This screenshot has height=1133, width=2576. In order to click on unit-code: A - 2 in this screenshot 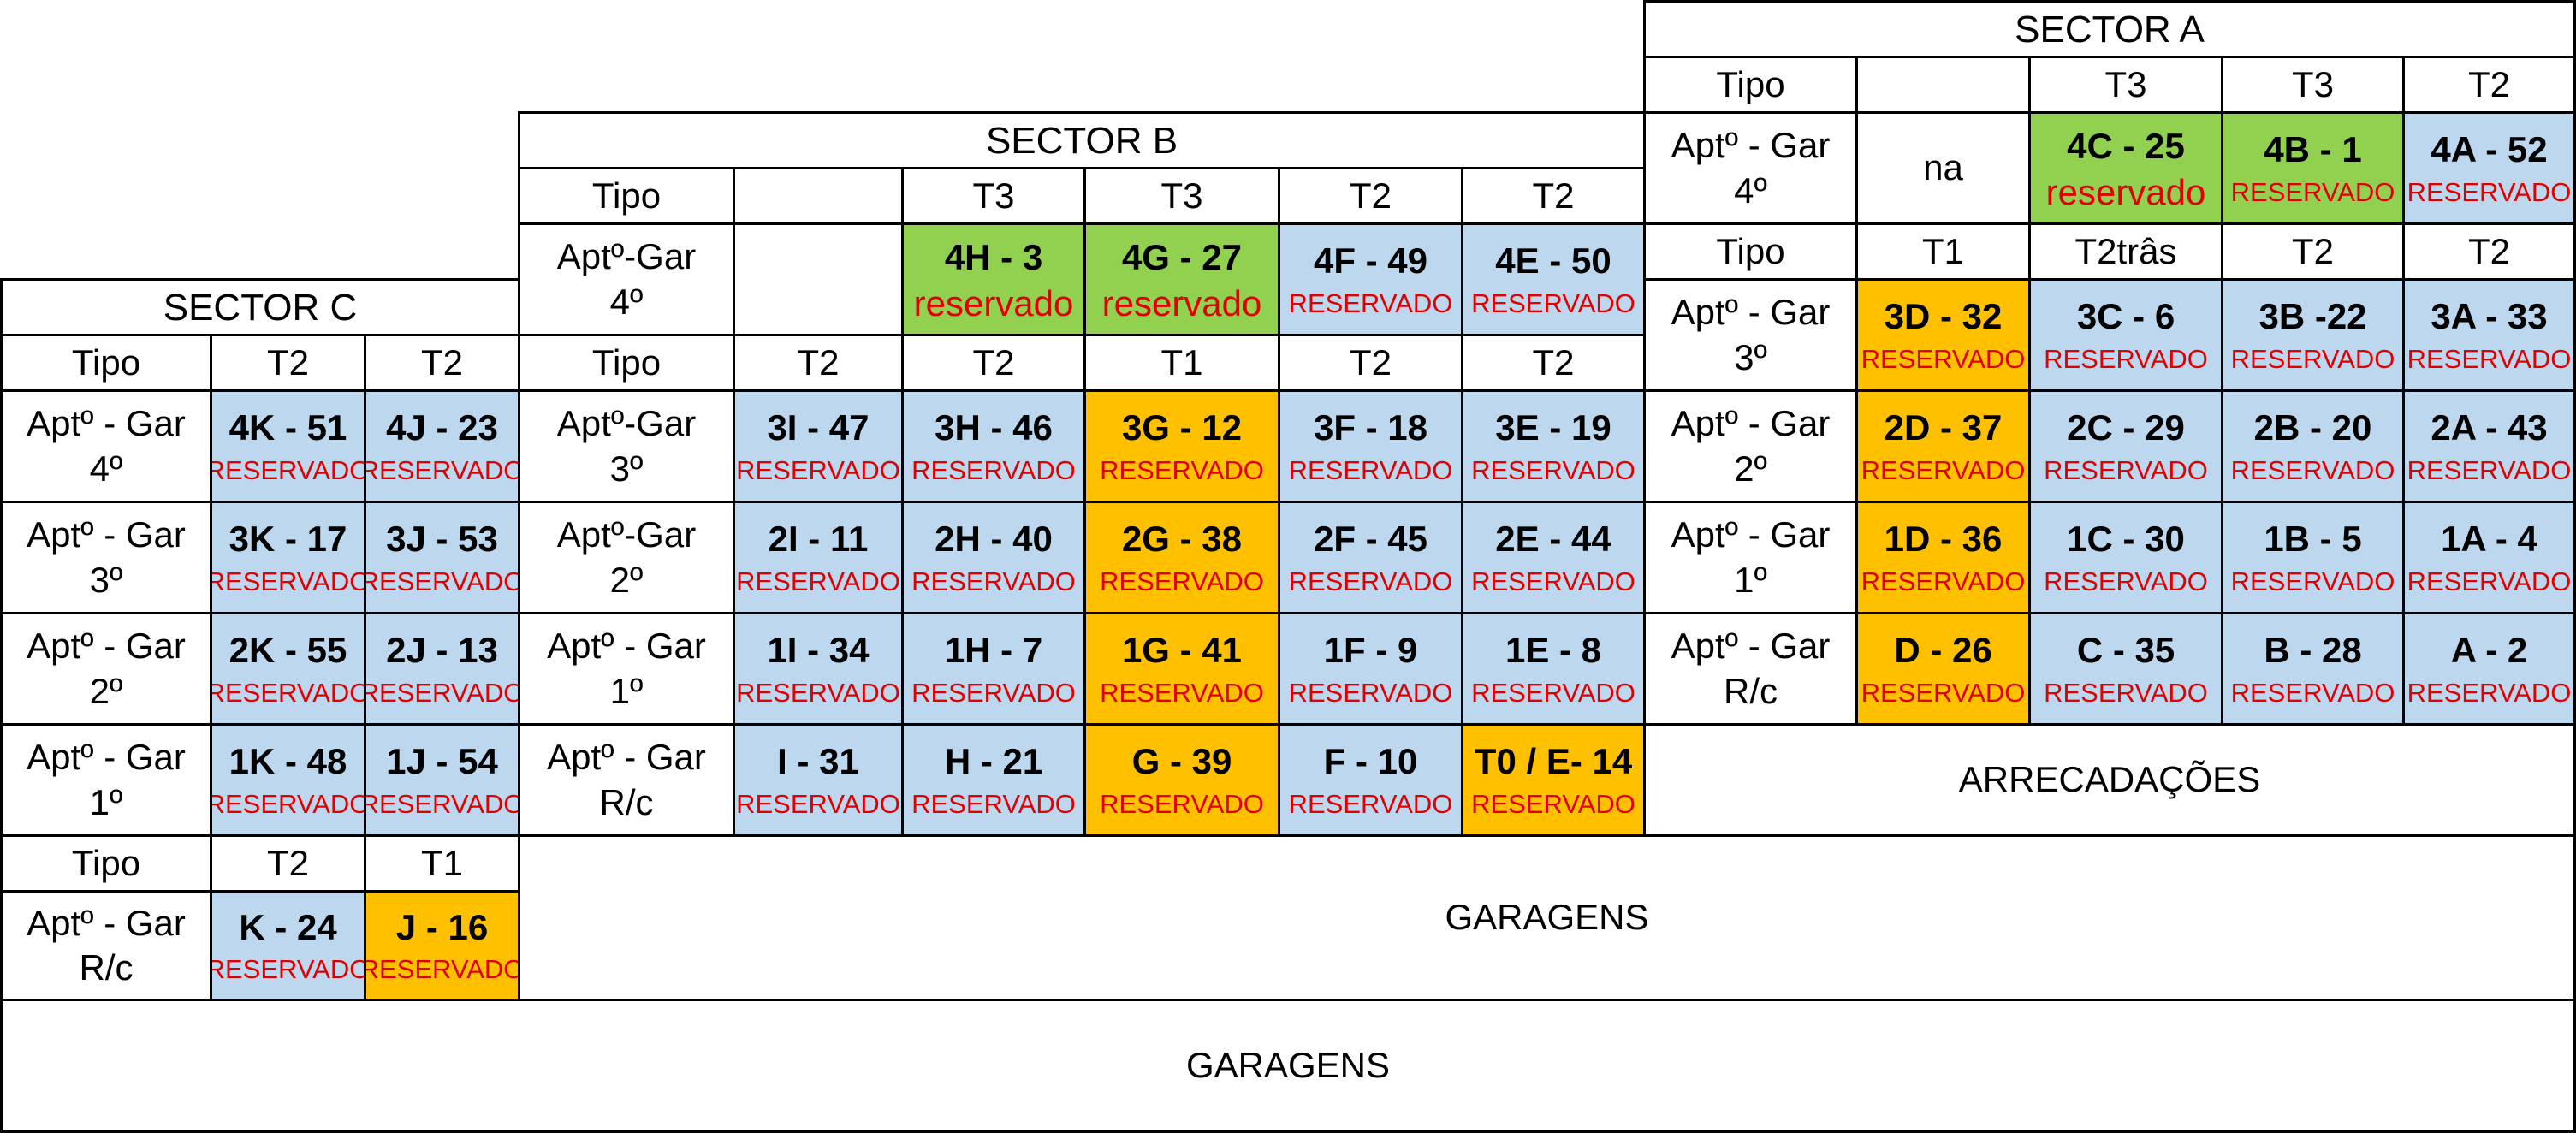, I will do `click(2489, 650)`.